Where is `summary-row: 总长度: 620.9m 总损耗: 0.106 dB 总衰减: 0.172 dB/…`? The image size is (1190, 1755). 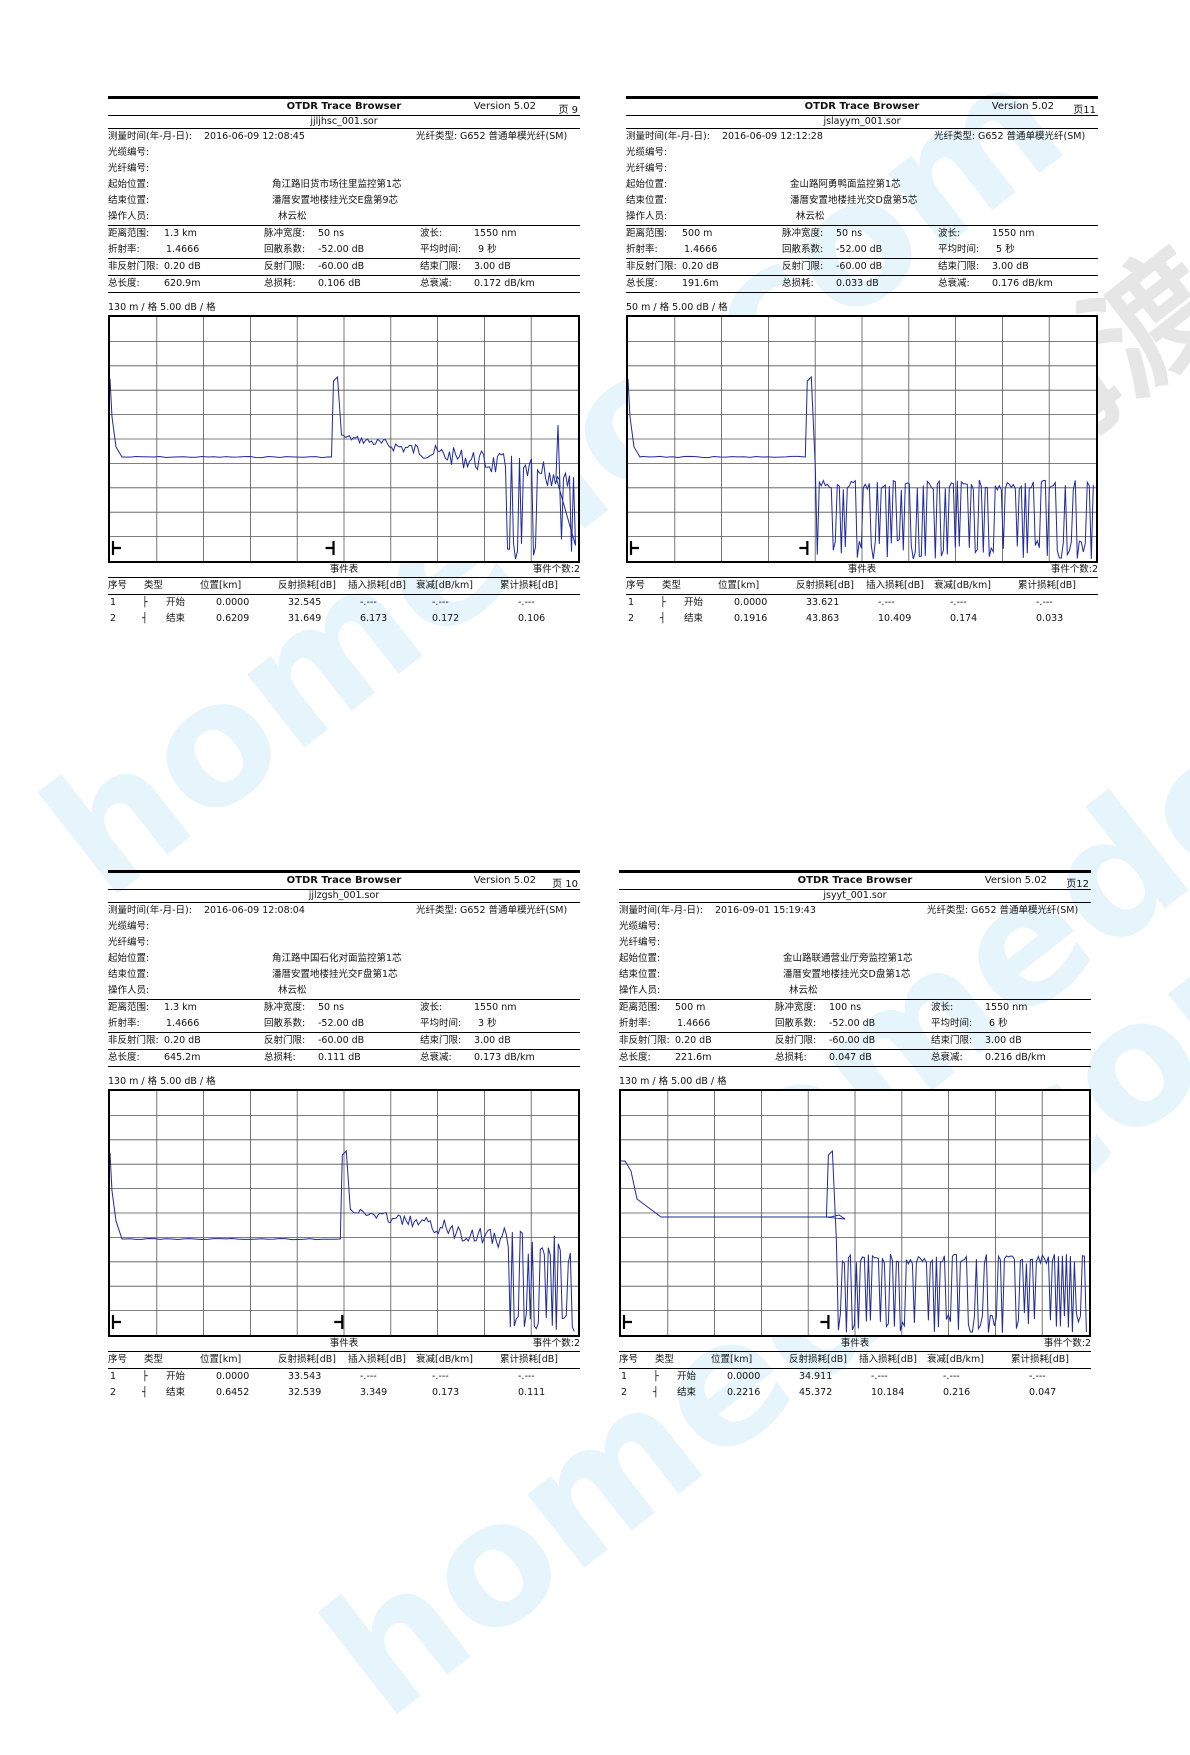
summary-row: 总长度: 620.9m 总损耗: 0.106 dB 总衰减: 0.172 dB/… is located at coordinates (344, 284).